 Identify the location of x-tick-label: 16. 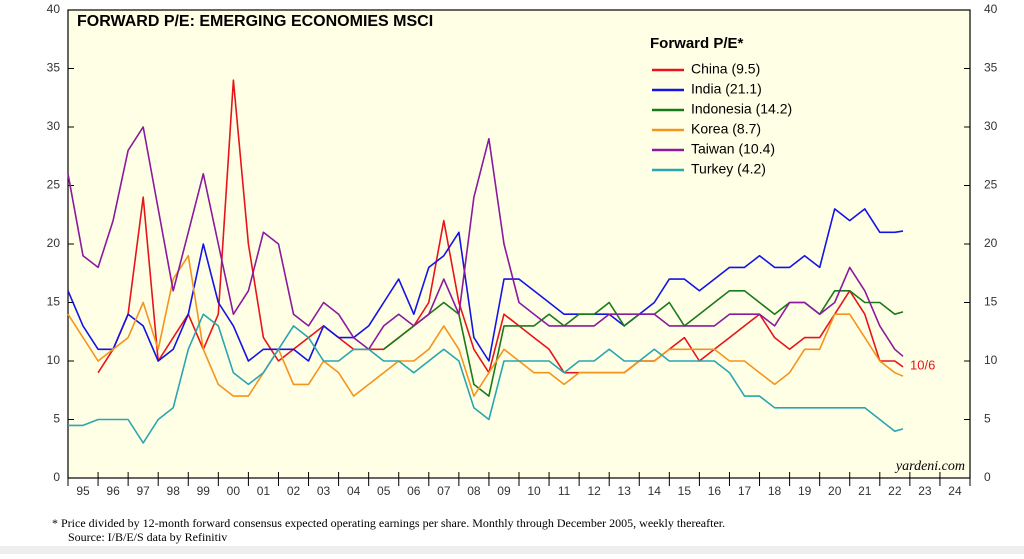
(715, 491).